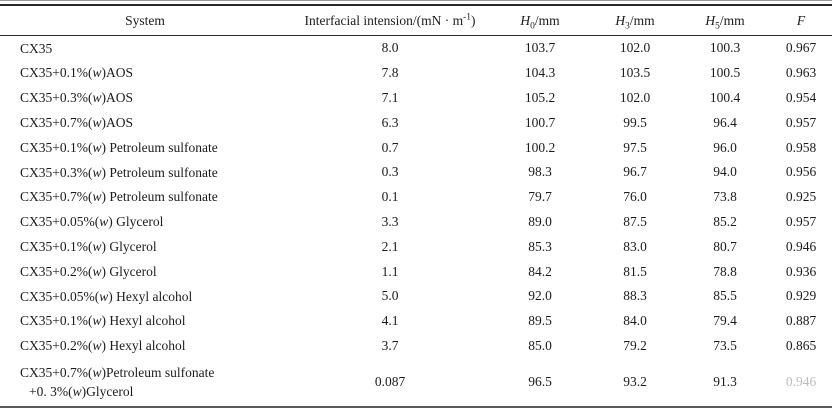  Describe the element at coordinates (725, 271) in the screenshot. I see `h5-cell: 78.8` at that location.